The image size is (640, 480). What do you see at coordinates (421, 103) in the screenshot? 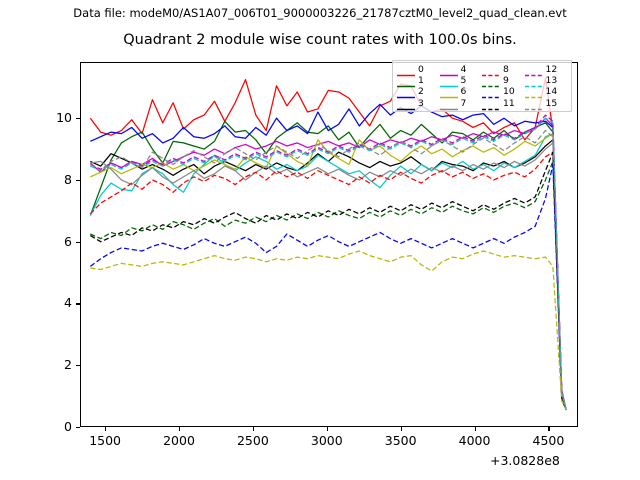
I see `legend-label-3: 3` at bounding box center [421, 103].